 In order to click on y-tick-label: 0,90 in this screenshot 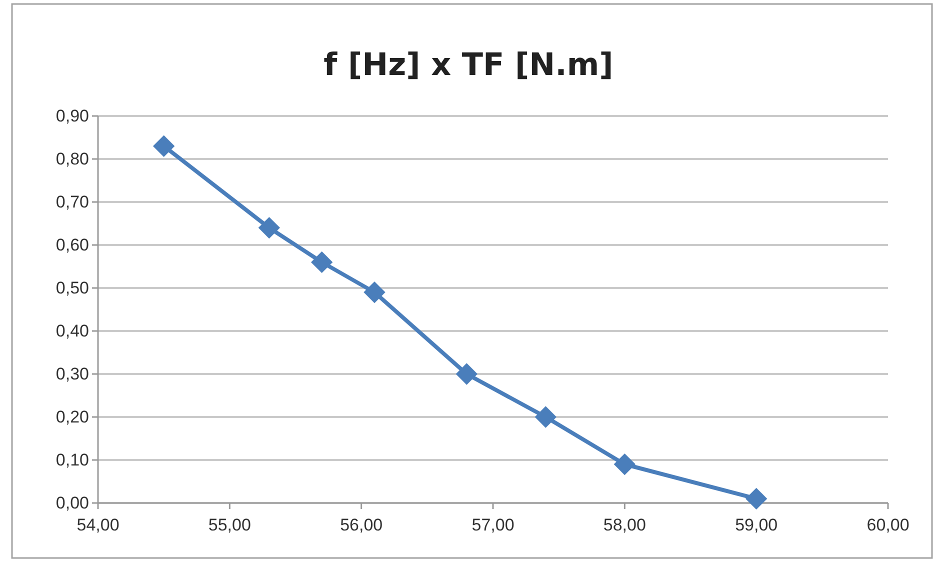, I will do `click(72, 116)`.